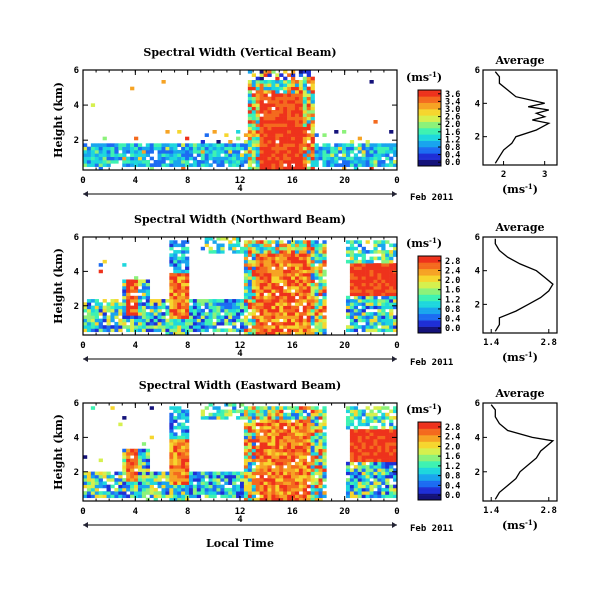 Image resolution: width=615 pixels, height=598 pixels. I want to click on avg-y-tick-label: 2, so click(477, 473).